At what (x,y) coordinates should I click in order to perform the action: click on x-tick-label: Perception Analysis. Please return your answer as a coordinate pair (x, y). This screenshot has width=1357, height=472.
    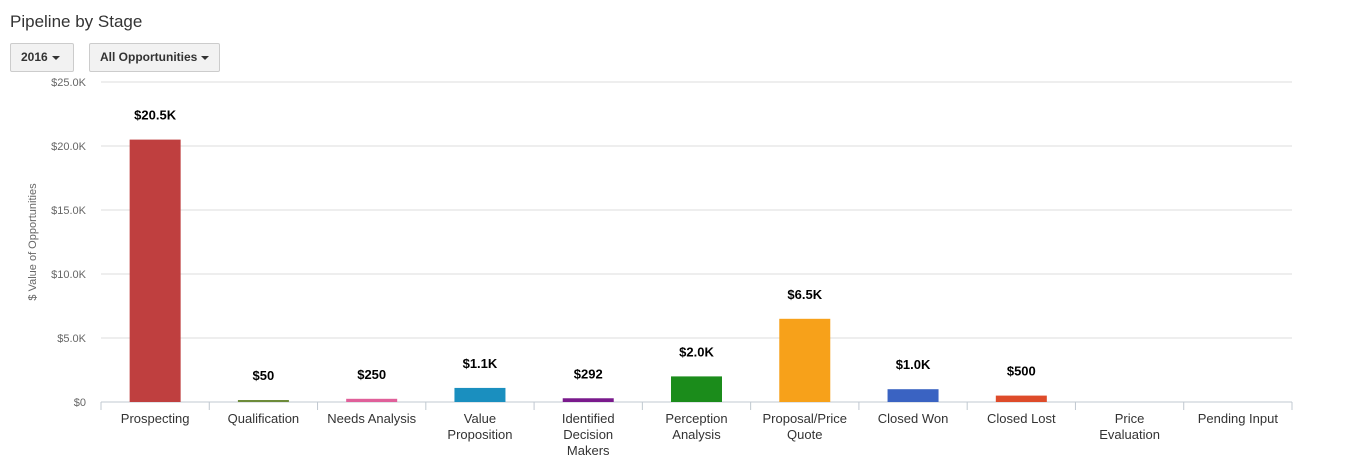
    Looking at the image, I should click on (696, 426).